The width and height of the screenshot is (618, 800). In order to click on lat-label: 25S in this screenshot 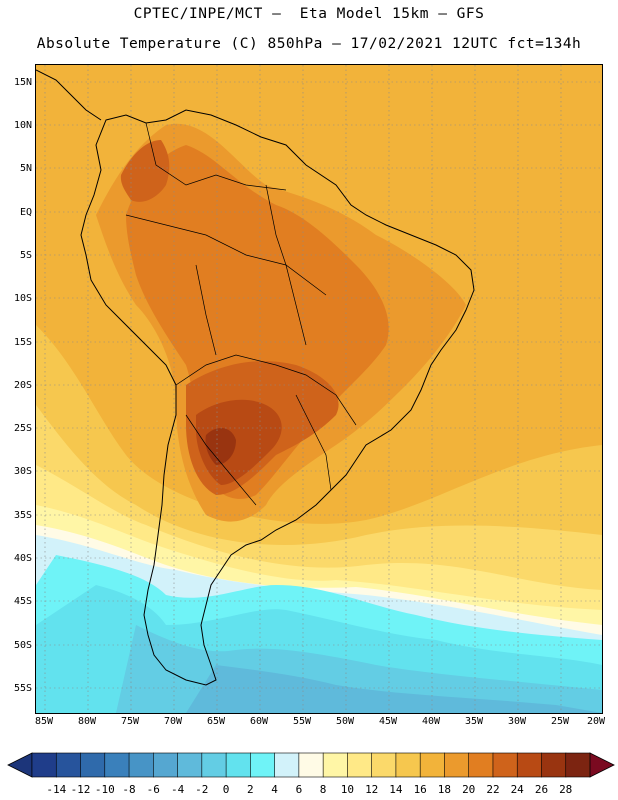, I will do `click(22, 428)`.